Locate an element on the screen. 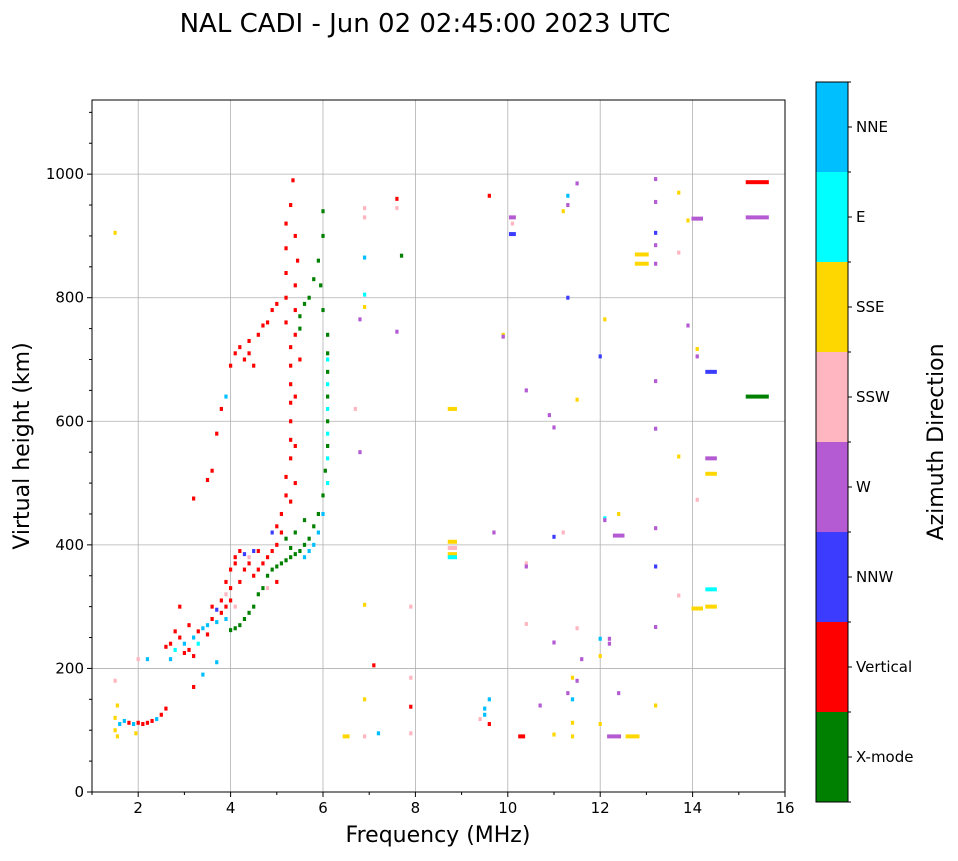  chart-title: NAL CADI - Jun 02 02:45:00 2023 UTC is located at coordinates (425, 24).